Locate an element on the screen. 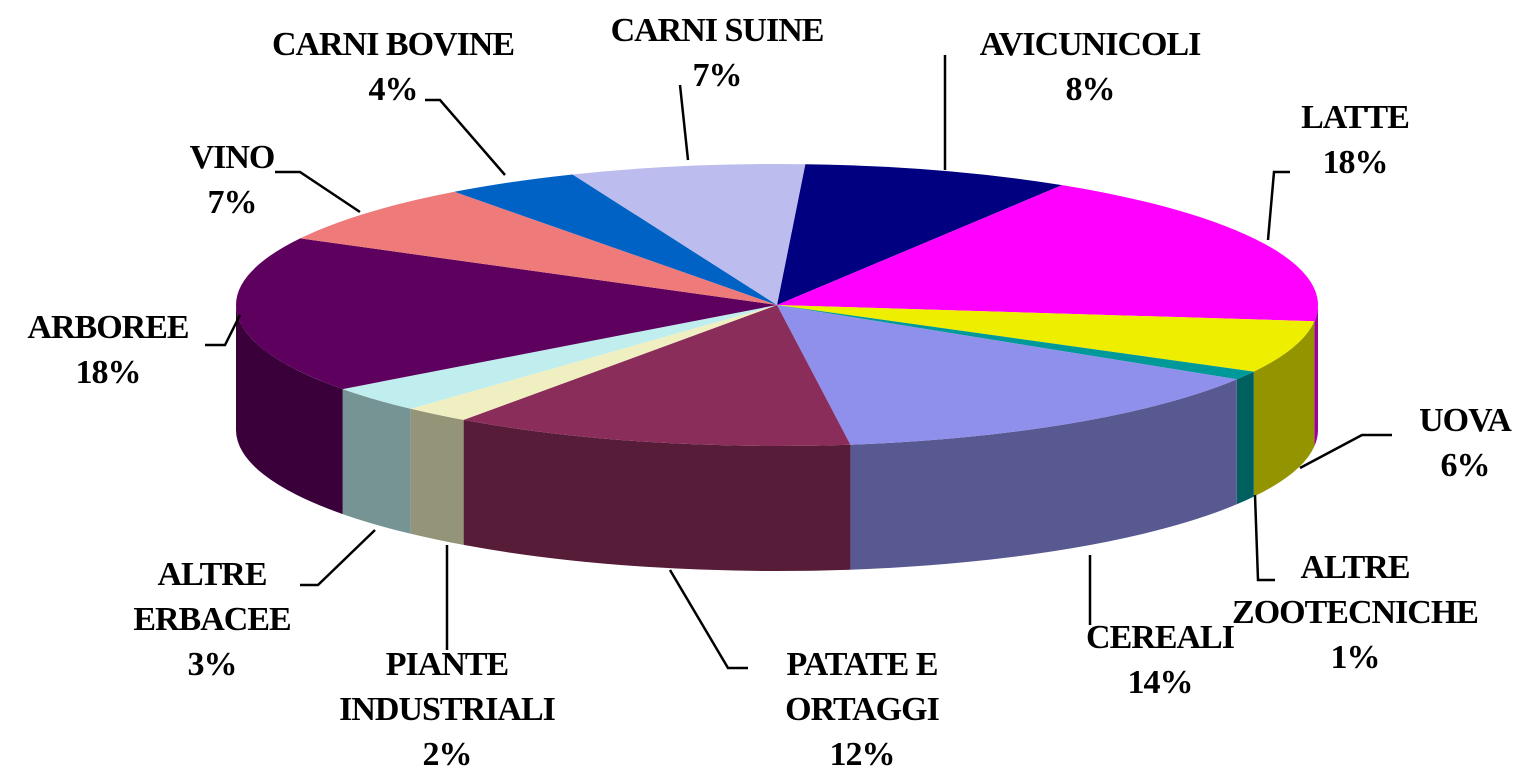 The height and width of the screenshot is (768, 1526). category-name: AVICUNICOLI is located at coordinates (1090, 44).